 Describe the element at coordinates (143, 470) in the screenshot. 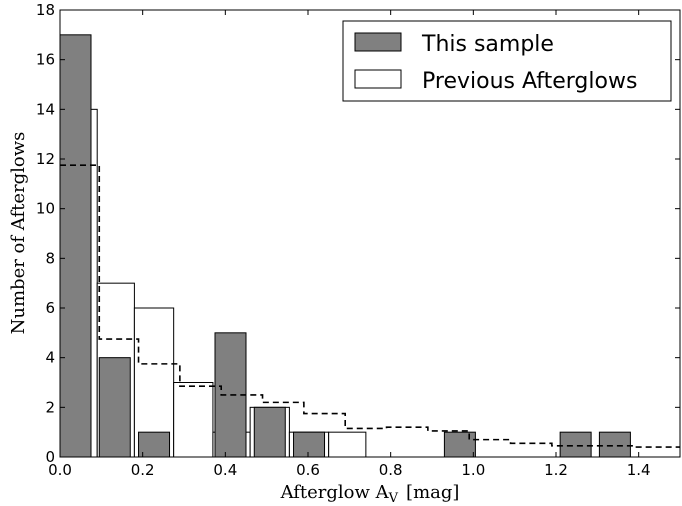

I see `x-tick-label-1: 0.2` at that location.